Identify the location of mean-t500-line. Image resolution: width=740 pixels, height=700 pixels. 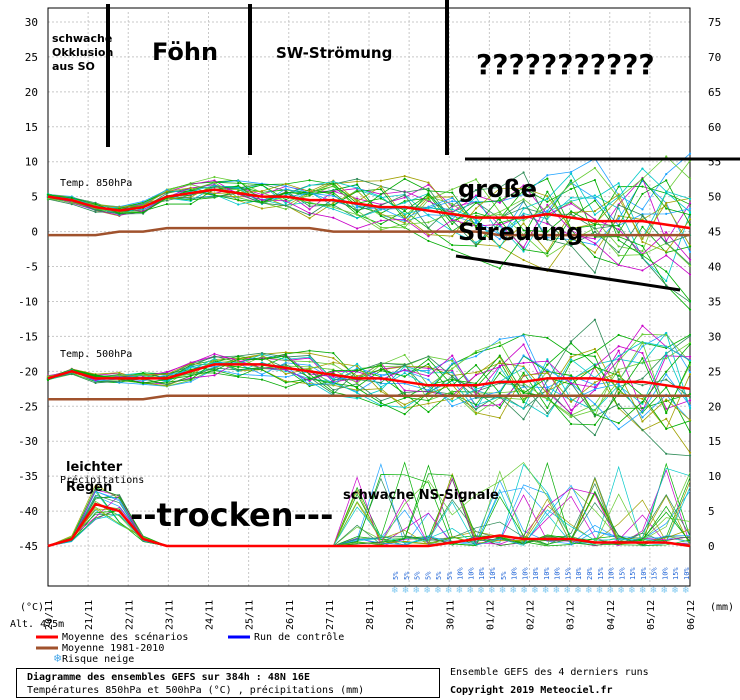
(369, 377).